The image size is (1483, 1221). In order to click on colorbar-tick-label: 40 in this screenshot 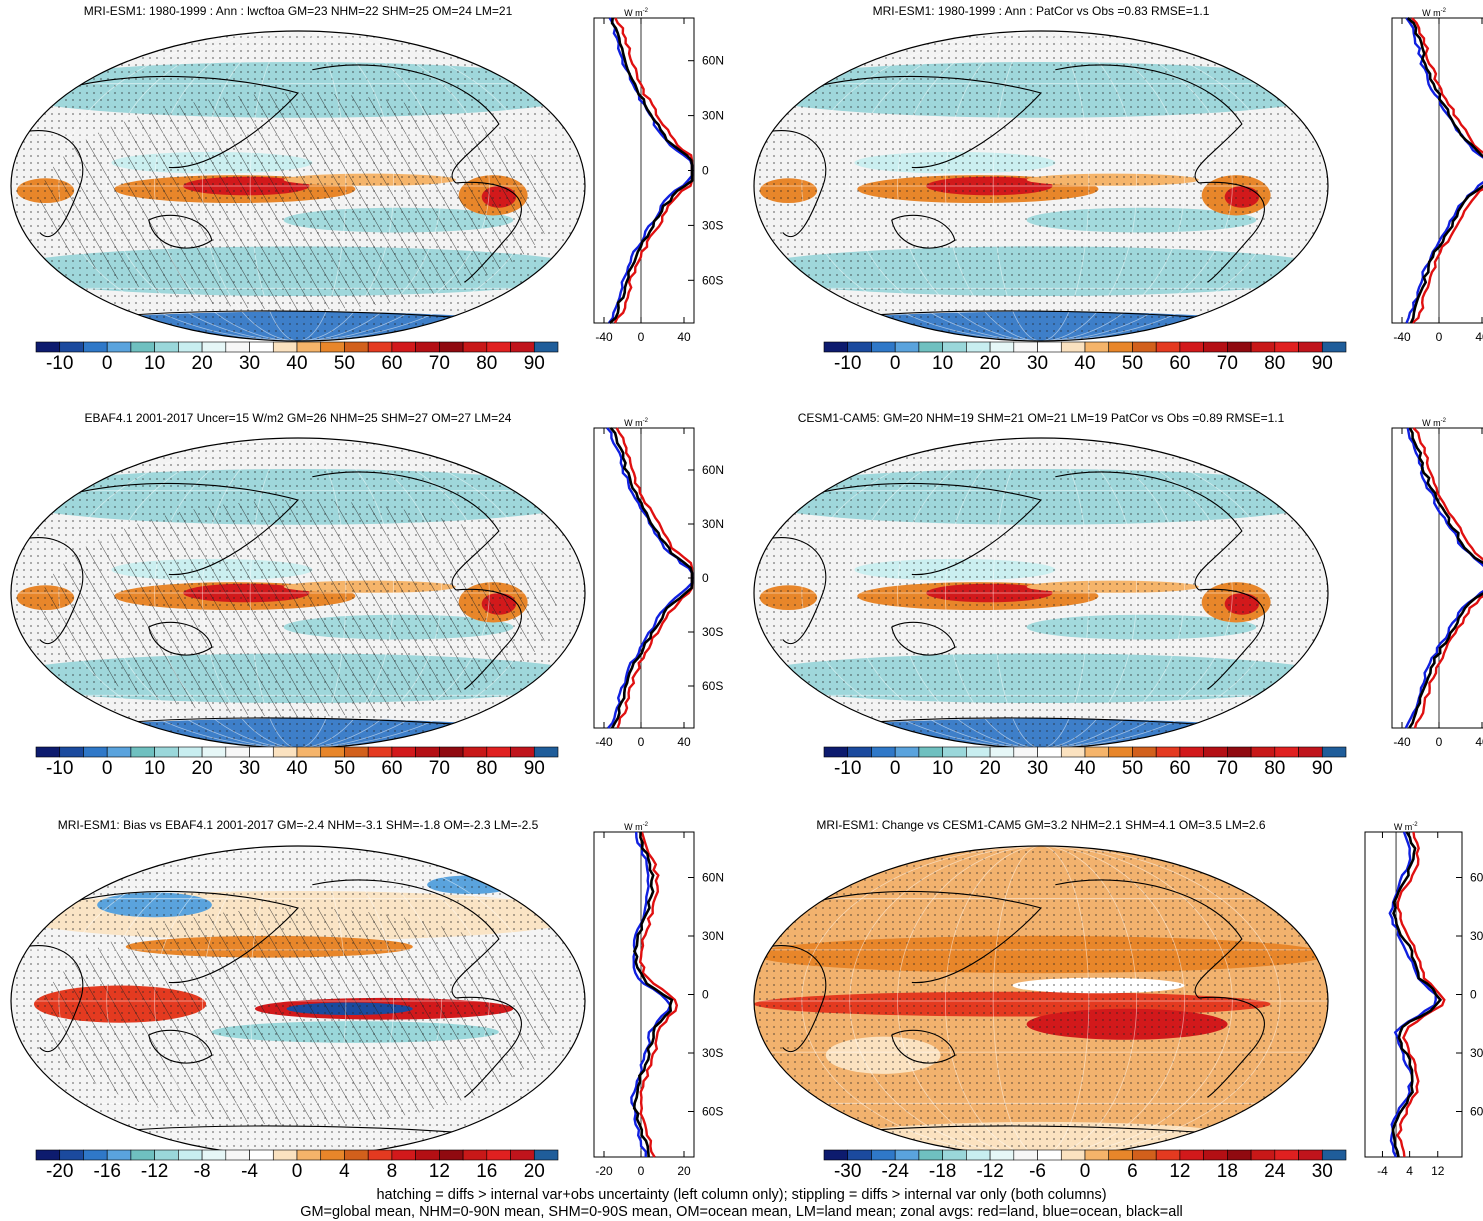, I will do `click(1085, 363)`.